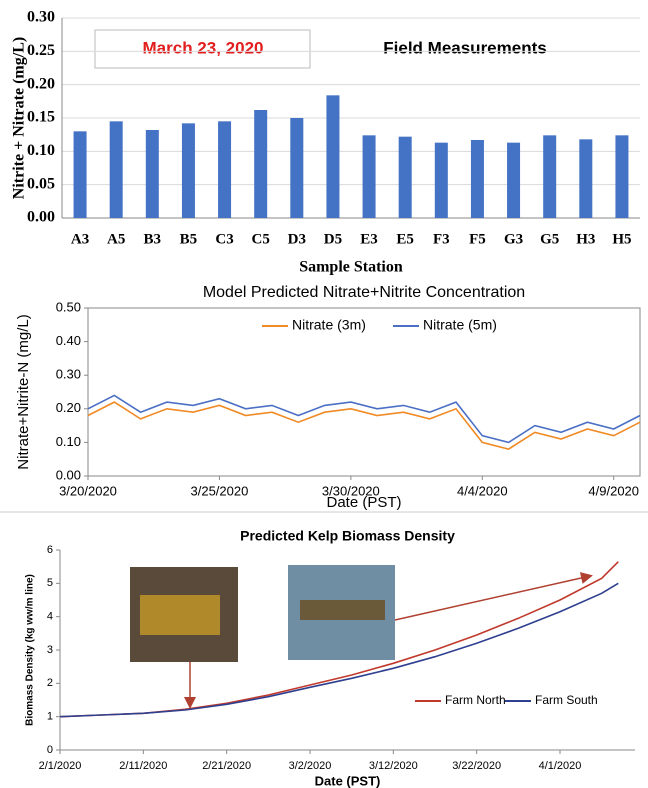 The image size is (648, 788). I want to click on x-tick-label: F5, so click(477, 239).